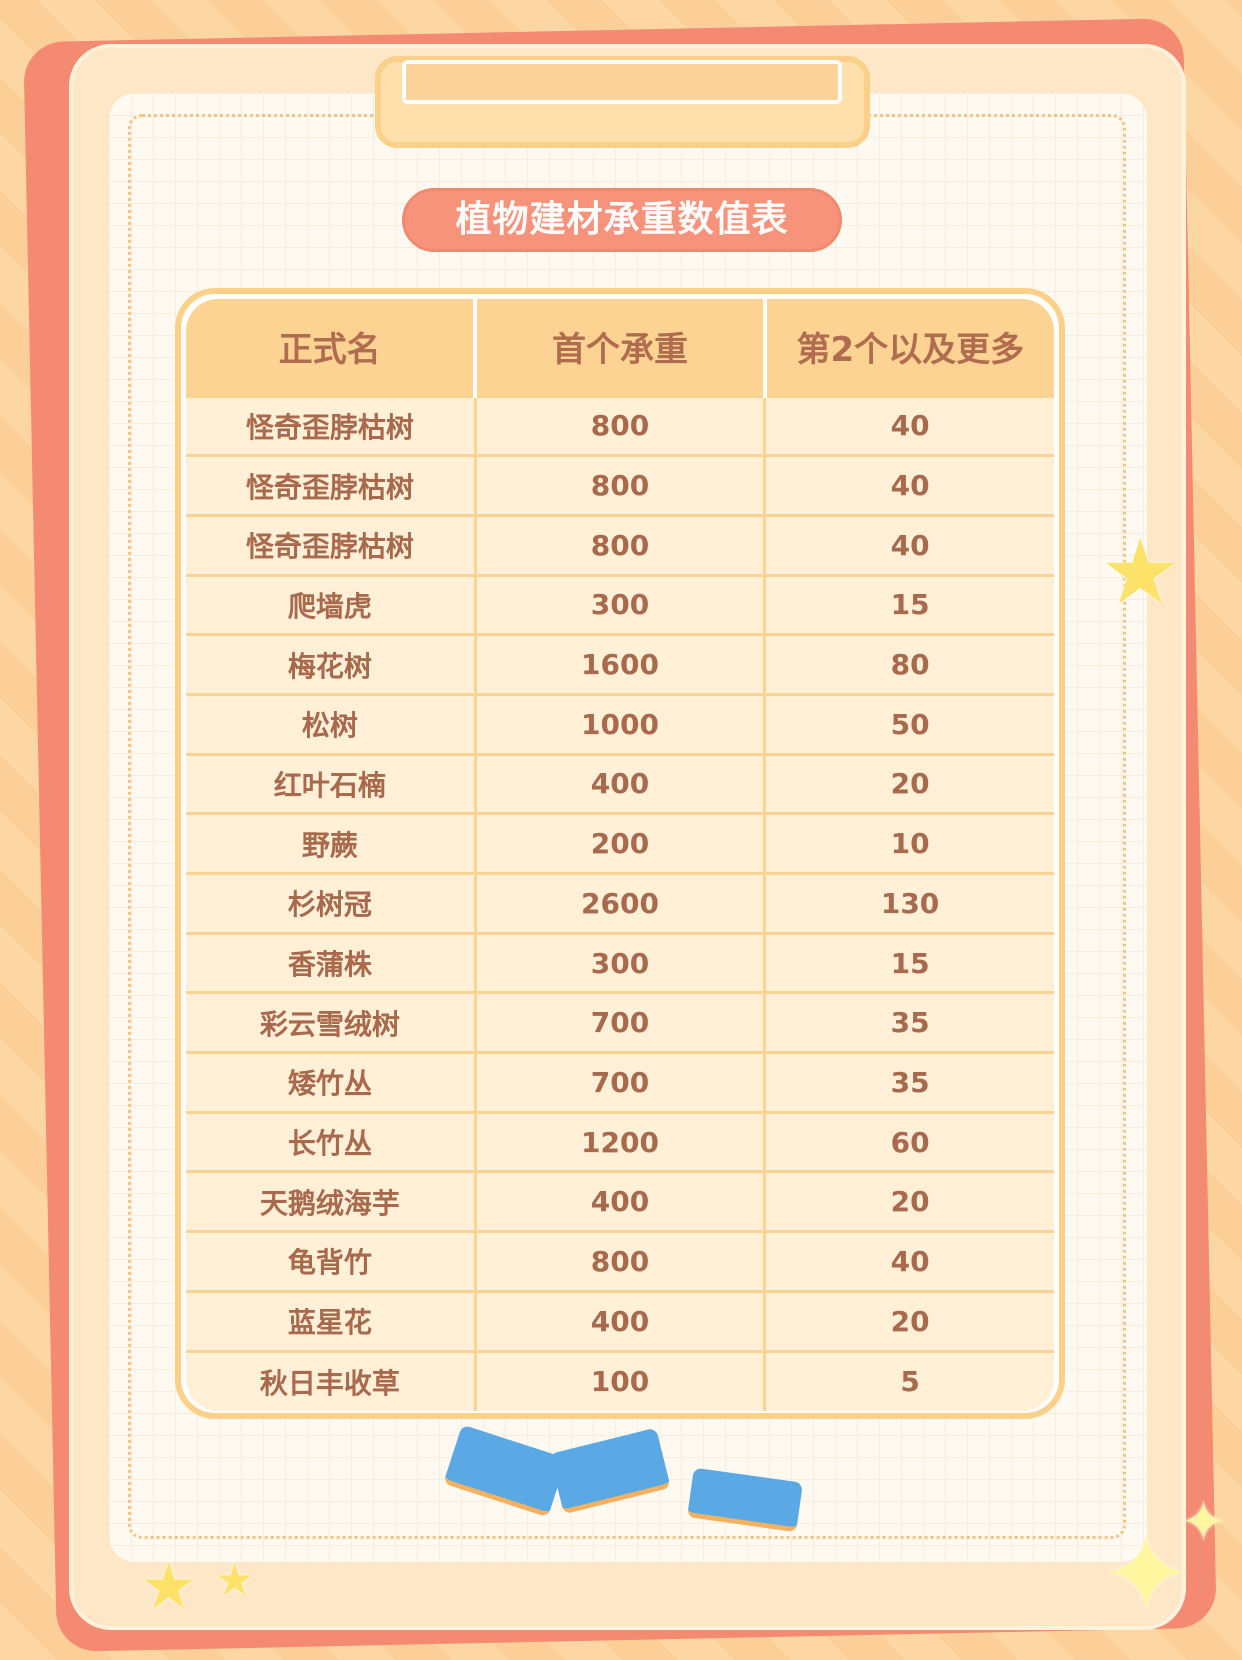 The width and height of the screenshot is (1242, 1660). I want to click on table-header-row: 正式名 首个承重 第2个以及更多, so click(620, 347).